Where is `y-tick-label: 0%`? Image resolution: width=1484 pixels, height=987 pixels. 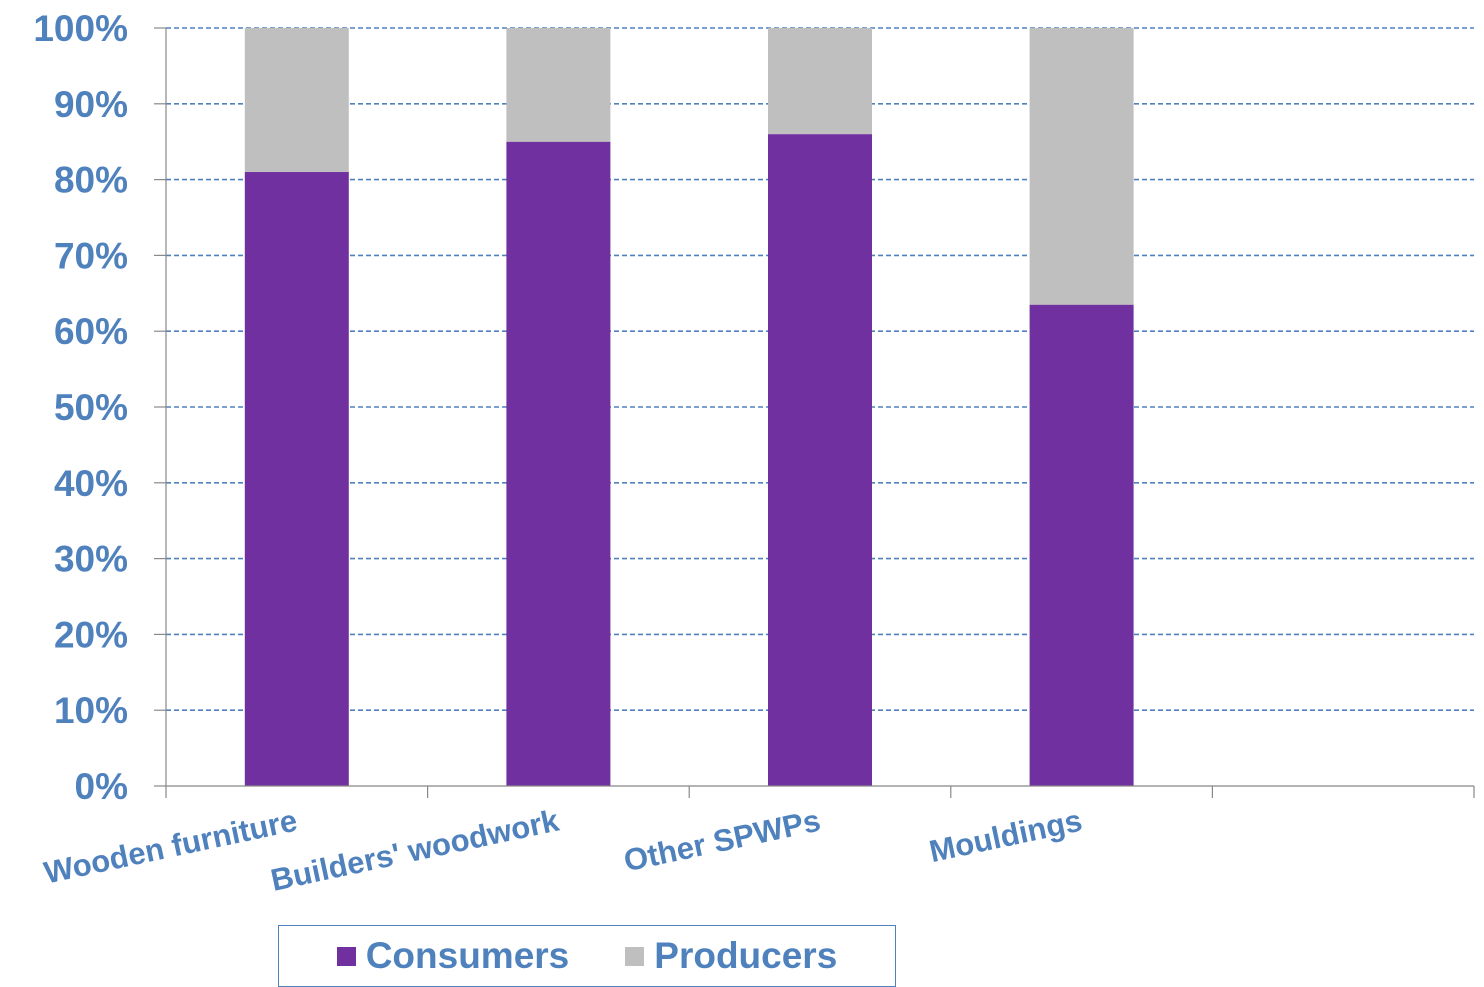
y-tick-label: 0% is located at coordinates (101, 786).